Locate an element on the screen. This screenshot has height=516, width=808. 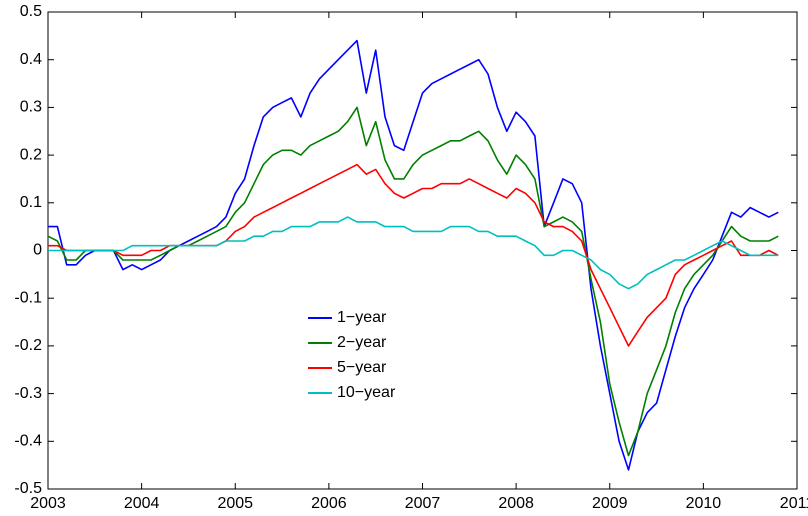
y-tick-label: -0.3 is located at coordinates (28, 393).